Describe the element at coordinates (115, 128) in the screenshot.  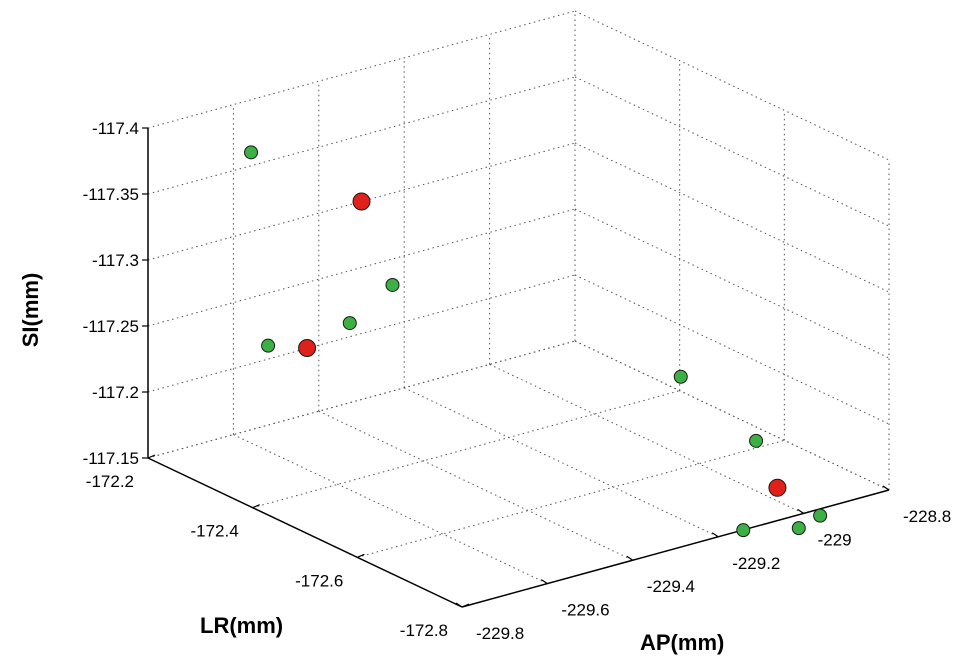
I see `z-tick-label: -117.4` at that location.